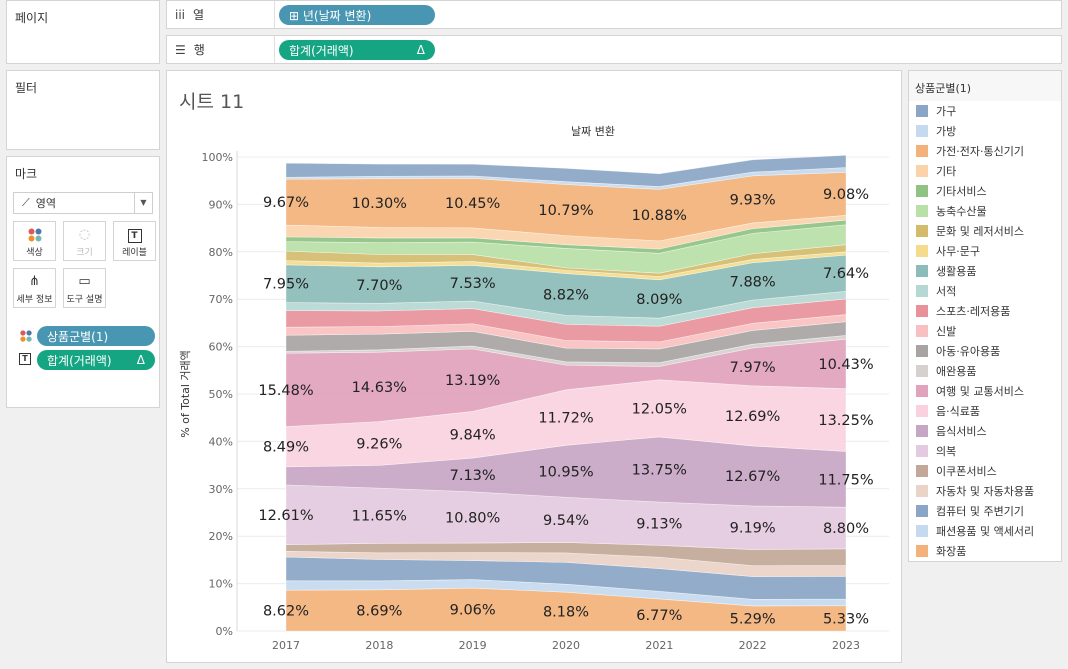 This screenshot has width=1068, height=669. I want to click on legend-item: 신발, so click(934, 331).